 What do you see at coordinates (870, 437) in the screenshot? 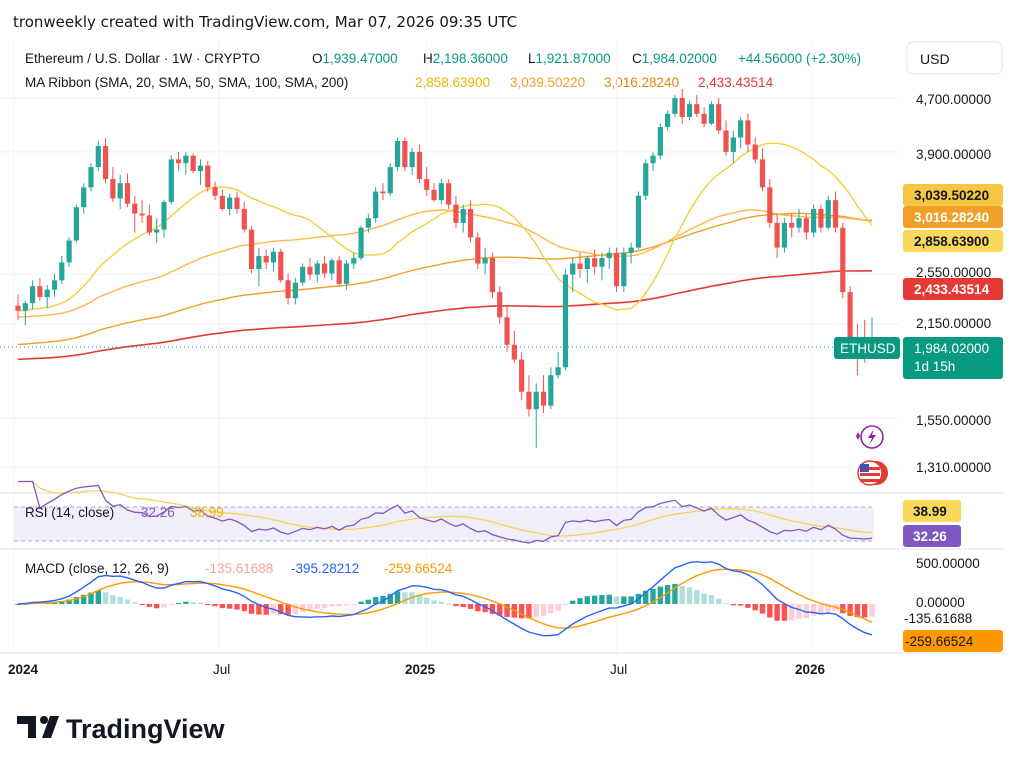
I see `lightning-alert-icon` at bounding box center [870, 437].